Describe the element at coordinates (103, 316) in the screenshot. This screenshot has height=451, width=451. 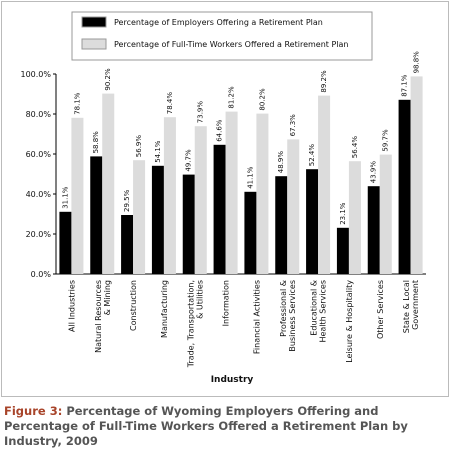
I see `x-tick-label: Natural Resources& Mining` at that location.